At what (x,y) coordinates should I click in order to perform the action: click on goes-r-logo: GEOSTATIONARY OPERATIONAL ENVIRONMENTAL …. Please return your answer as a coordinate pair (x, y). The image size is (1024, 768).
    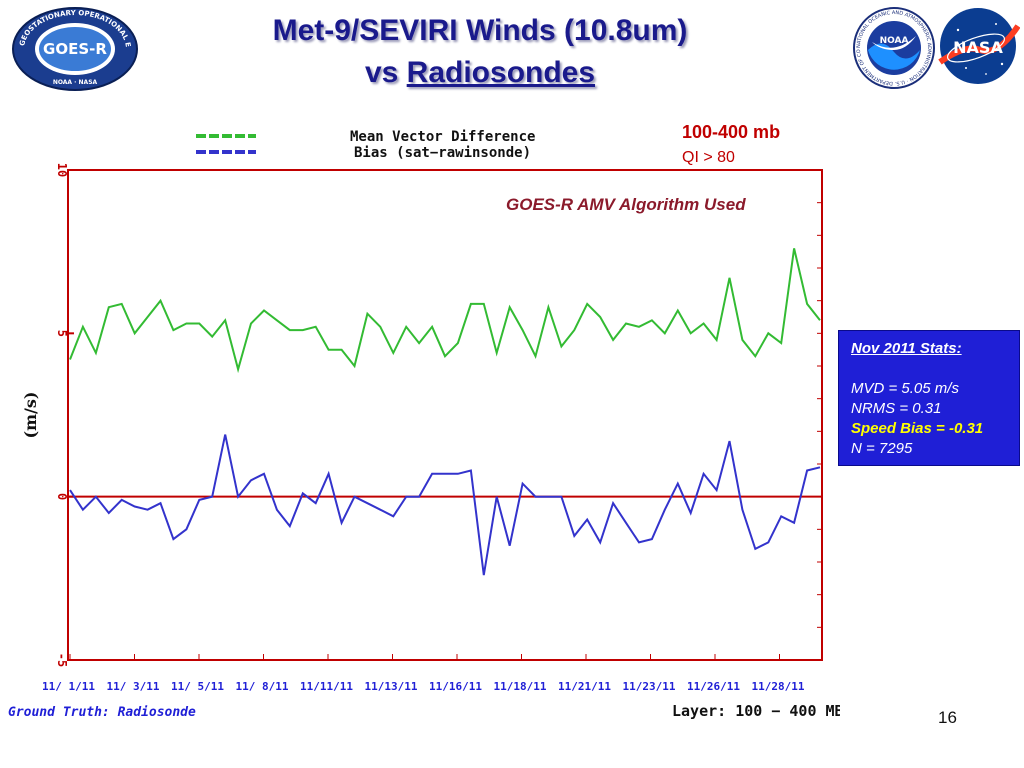
    Looking at the image, I should click on (74, 48).